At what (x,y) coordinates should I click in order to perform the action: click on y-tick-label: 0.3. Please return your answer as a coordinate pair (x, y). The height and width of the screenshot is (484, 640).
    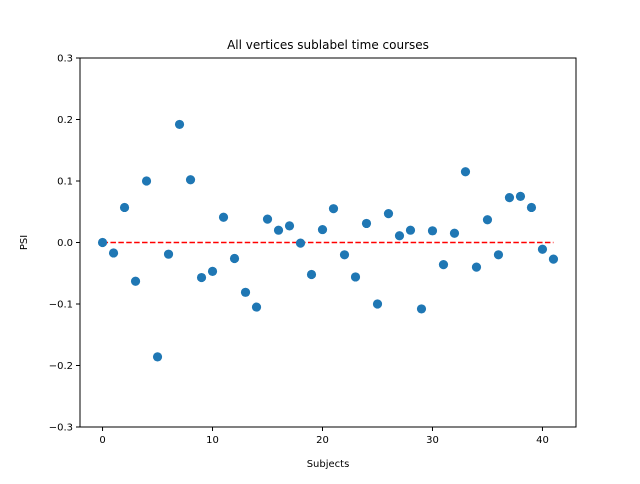
    Looking at the image, I should click on (65, 59).